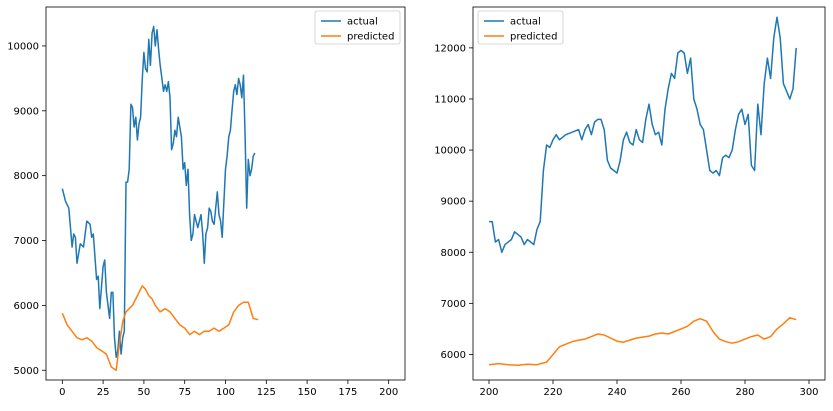  Describe the element at coordinates (225, 392) in the screenshot. I see `x-tick-label: 100` at that location.